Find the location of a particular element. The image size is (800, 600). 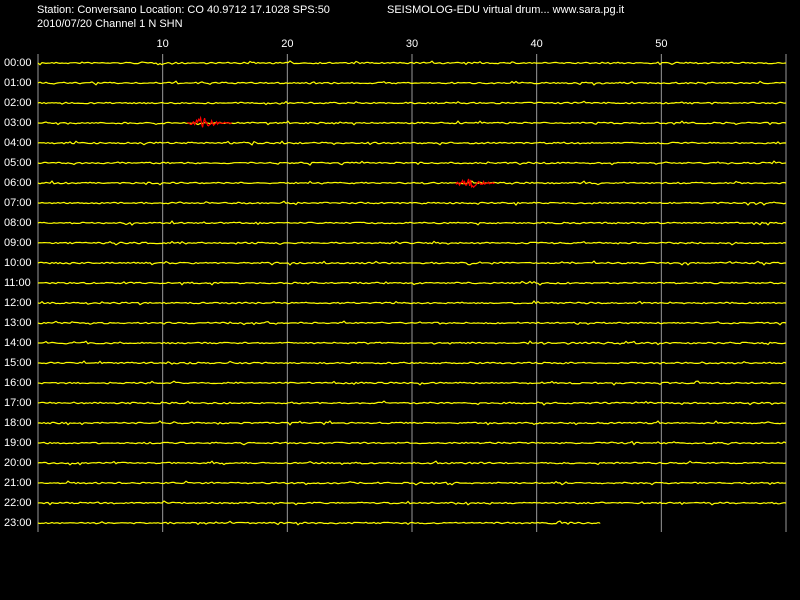

row-label: 02:00 is located at coordinates (18, 103).